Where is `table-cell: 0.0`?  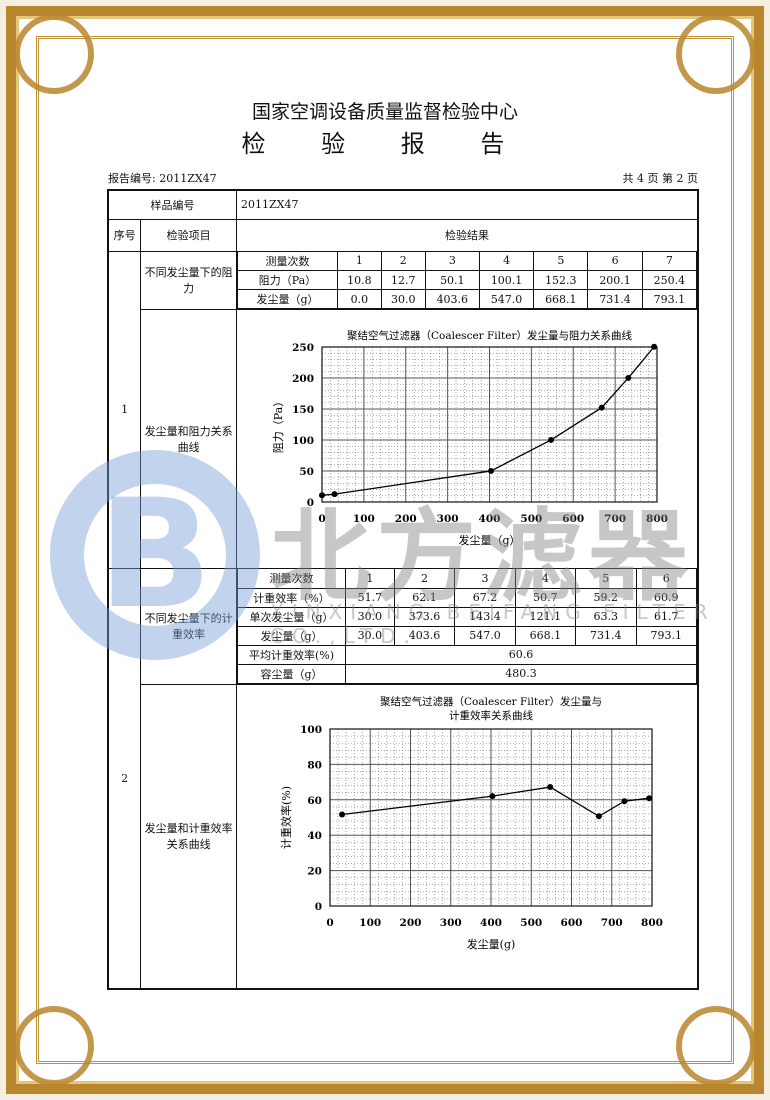 table-cell: 0.0 is located at coordinates (359, 299).